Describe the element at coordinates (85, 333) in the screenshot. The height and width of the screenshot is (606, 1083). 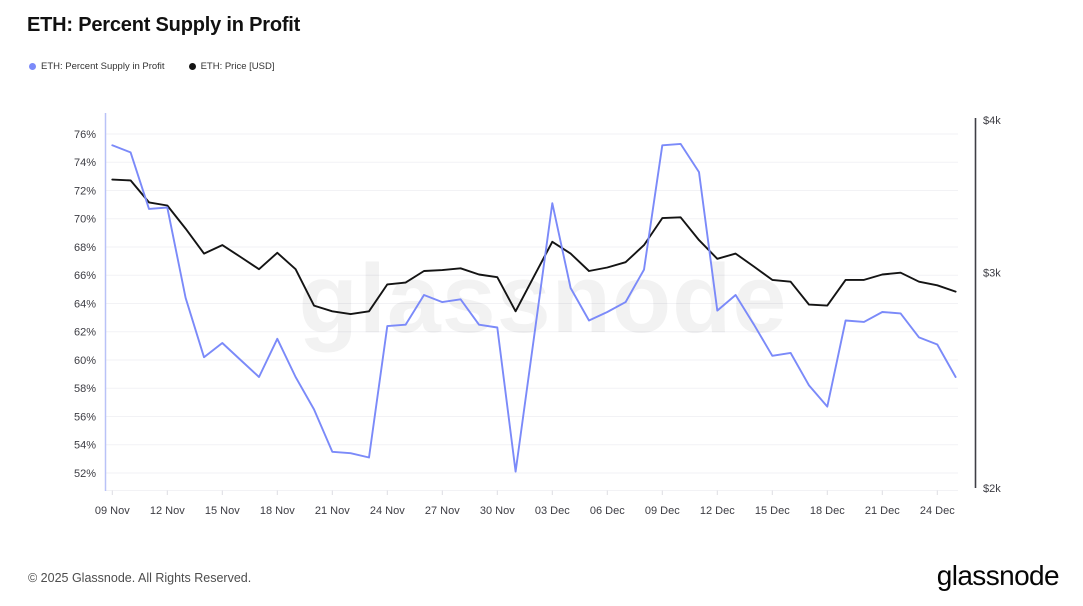
I see `left-tick-label: 62%` at that location.